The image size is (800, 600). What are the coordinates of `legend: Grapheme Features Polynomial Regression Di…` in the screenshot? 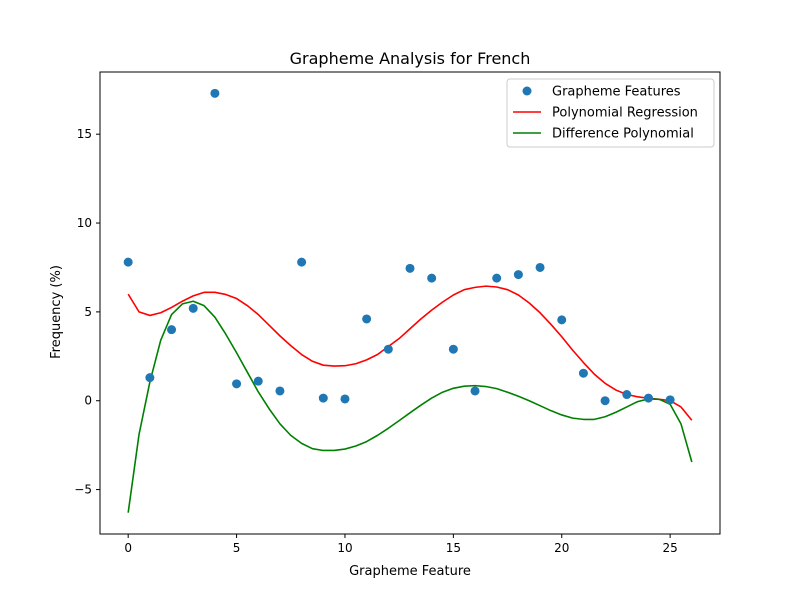 It's located at (610, 113).